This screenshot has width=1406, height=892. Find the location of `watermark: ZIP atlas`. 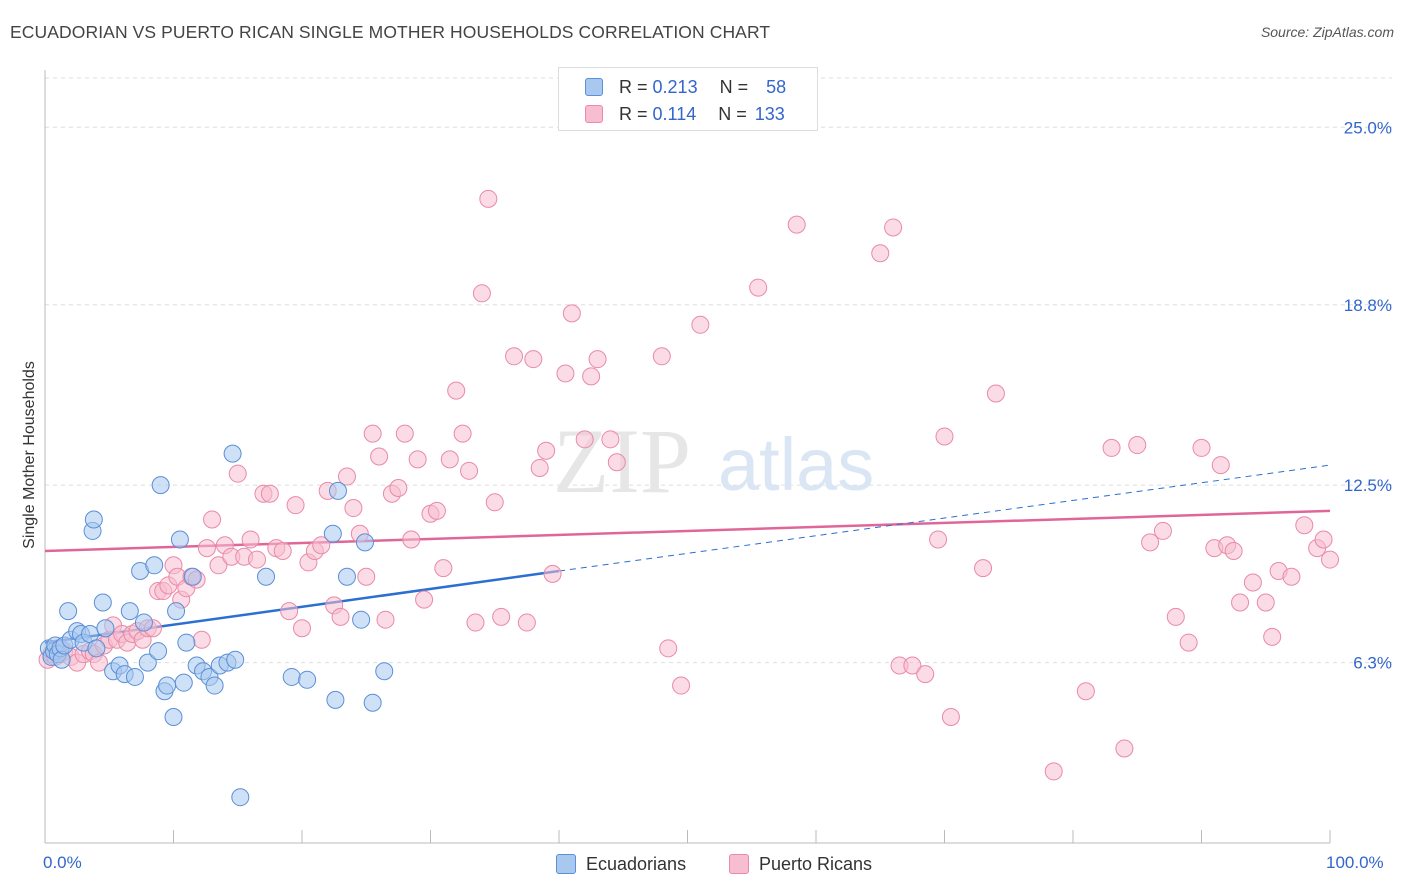

watermark: ZIP atlas is located at coordinates (713, 461).